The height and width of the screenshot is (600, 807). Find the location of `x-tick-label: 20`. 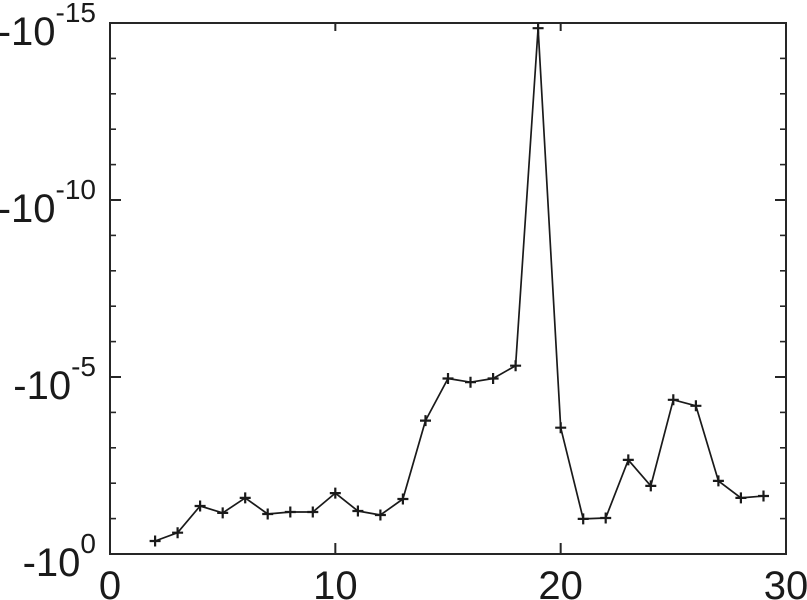

x-tick-label: 20 is located at coordinates (560, 582).